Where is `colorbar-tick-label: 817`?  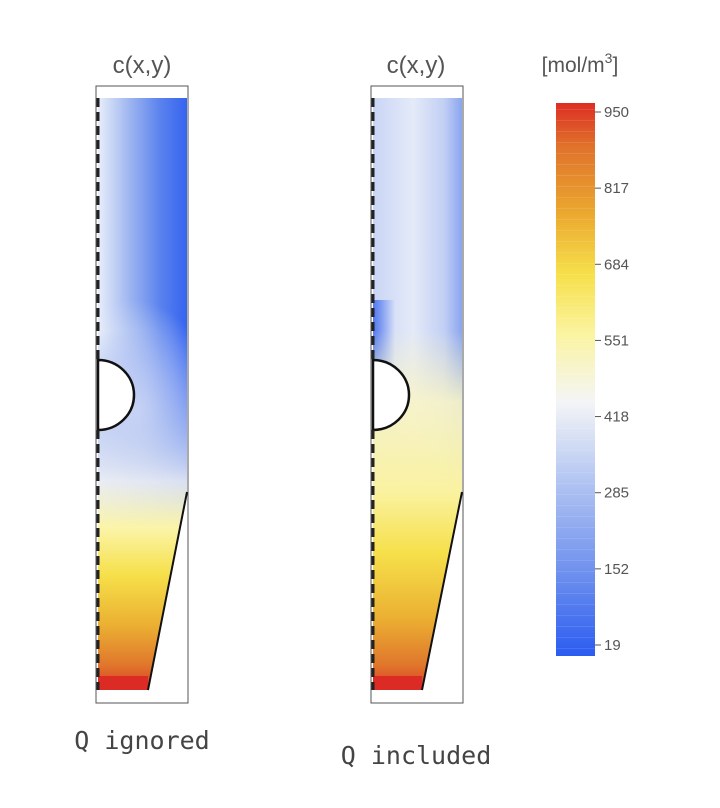
colorbar-tick-label: 817 is located at coordinates (616, 188).